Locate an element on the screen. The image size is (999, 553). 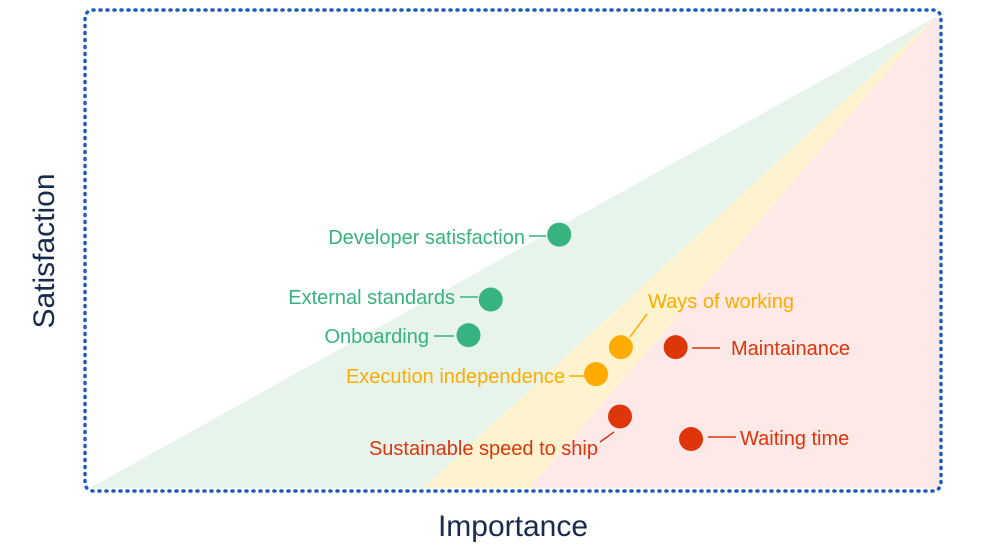
point-label-ways-of-working: Ways of working is located at coordinates (721, 302).